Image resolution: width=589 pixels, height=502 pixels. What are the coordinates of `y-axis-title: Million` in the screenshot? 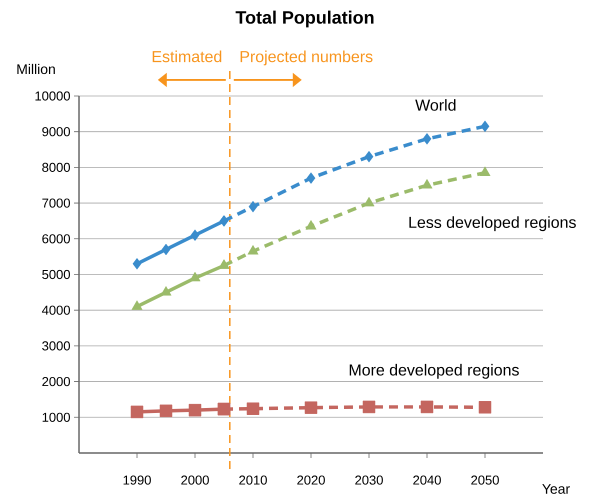 It's located at (36, 69).